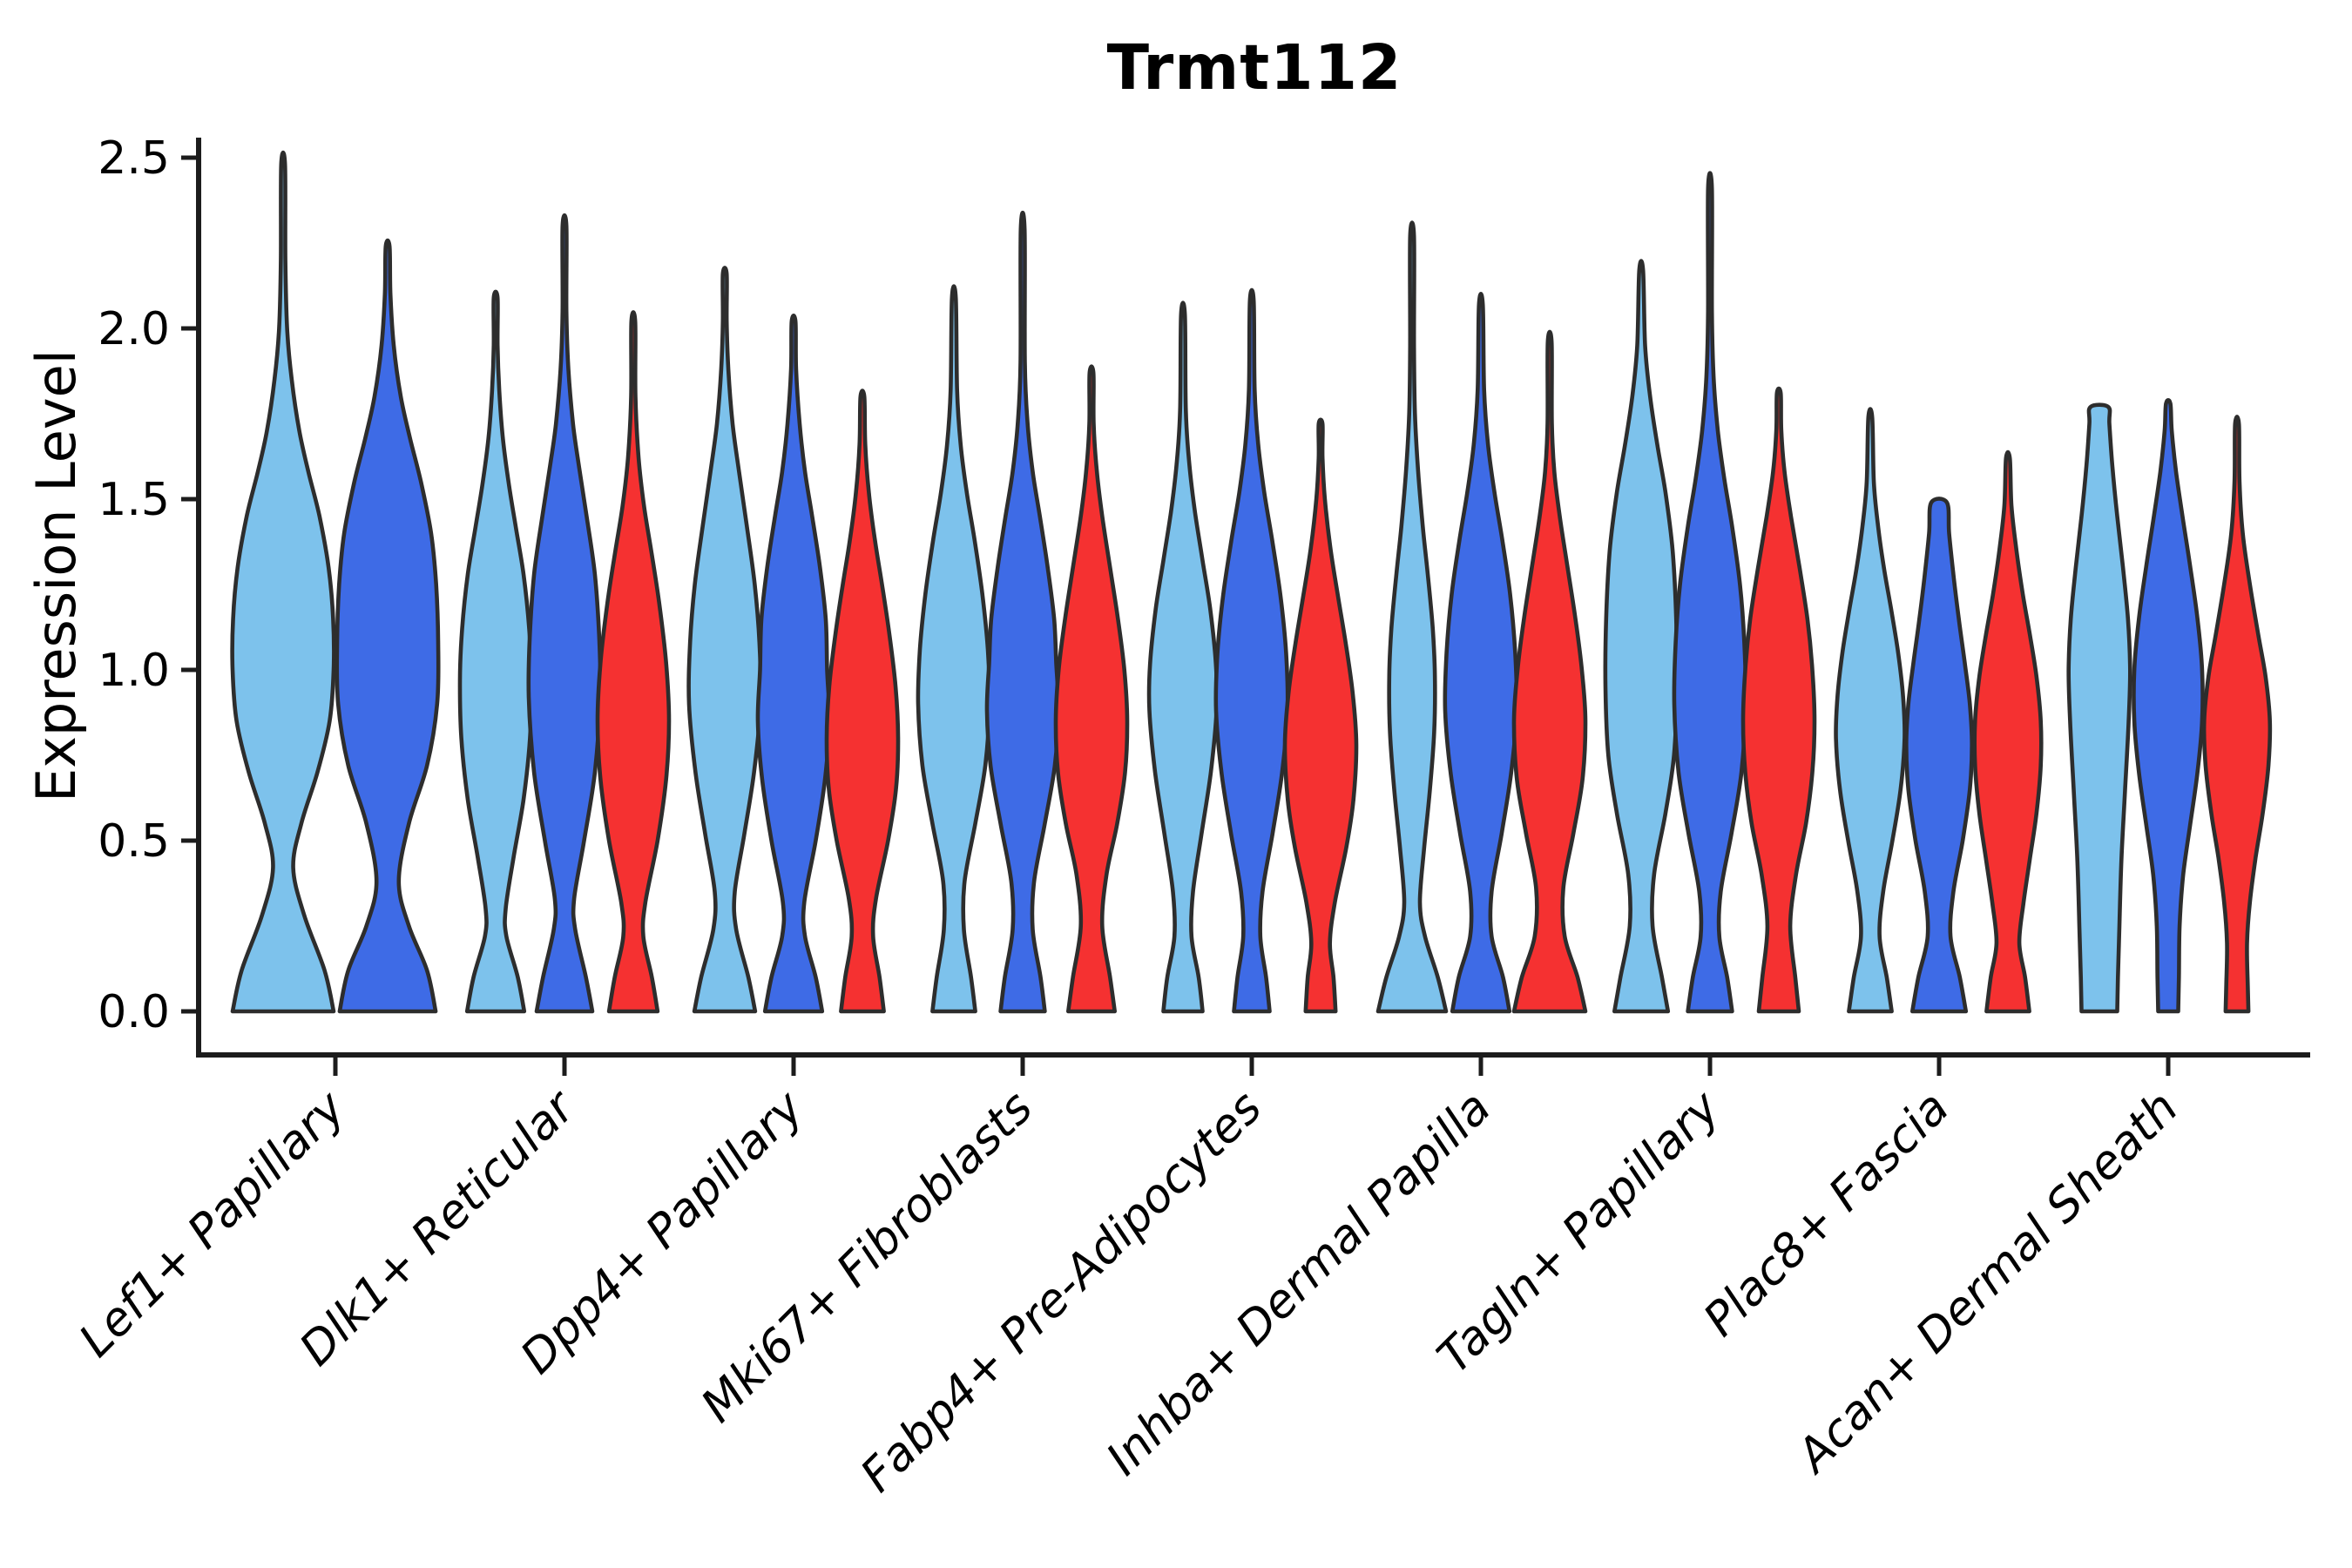 The height and width of the screenshot is (1568, 2352). Describe the element at coordinates (1091, 689) in the screenshot. I see `violin-mki67-red` at that location.